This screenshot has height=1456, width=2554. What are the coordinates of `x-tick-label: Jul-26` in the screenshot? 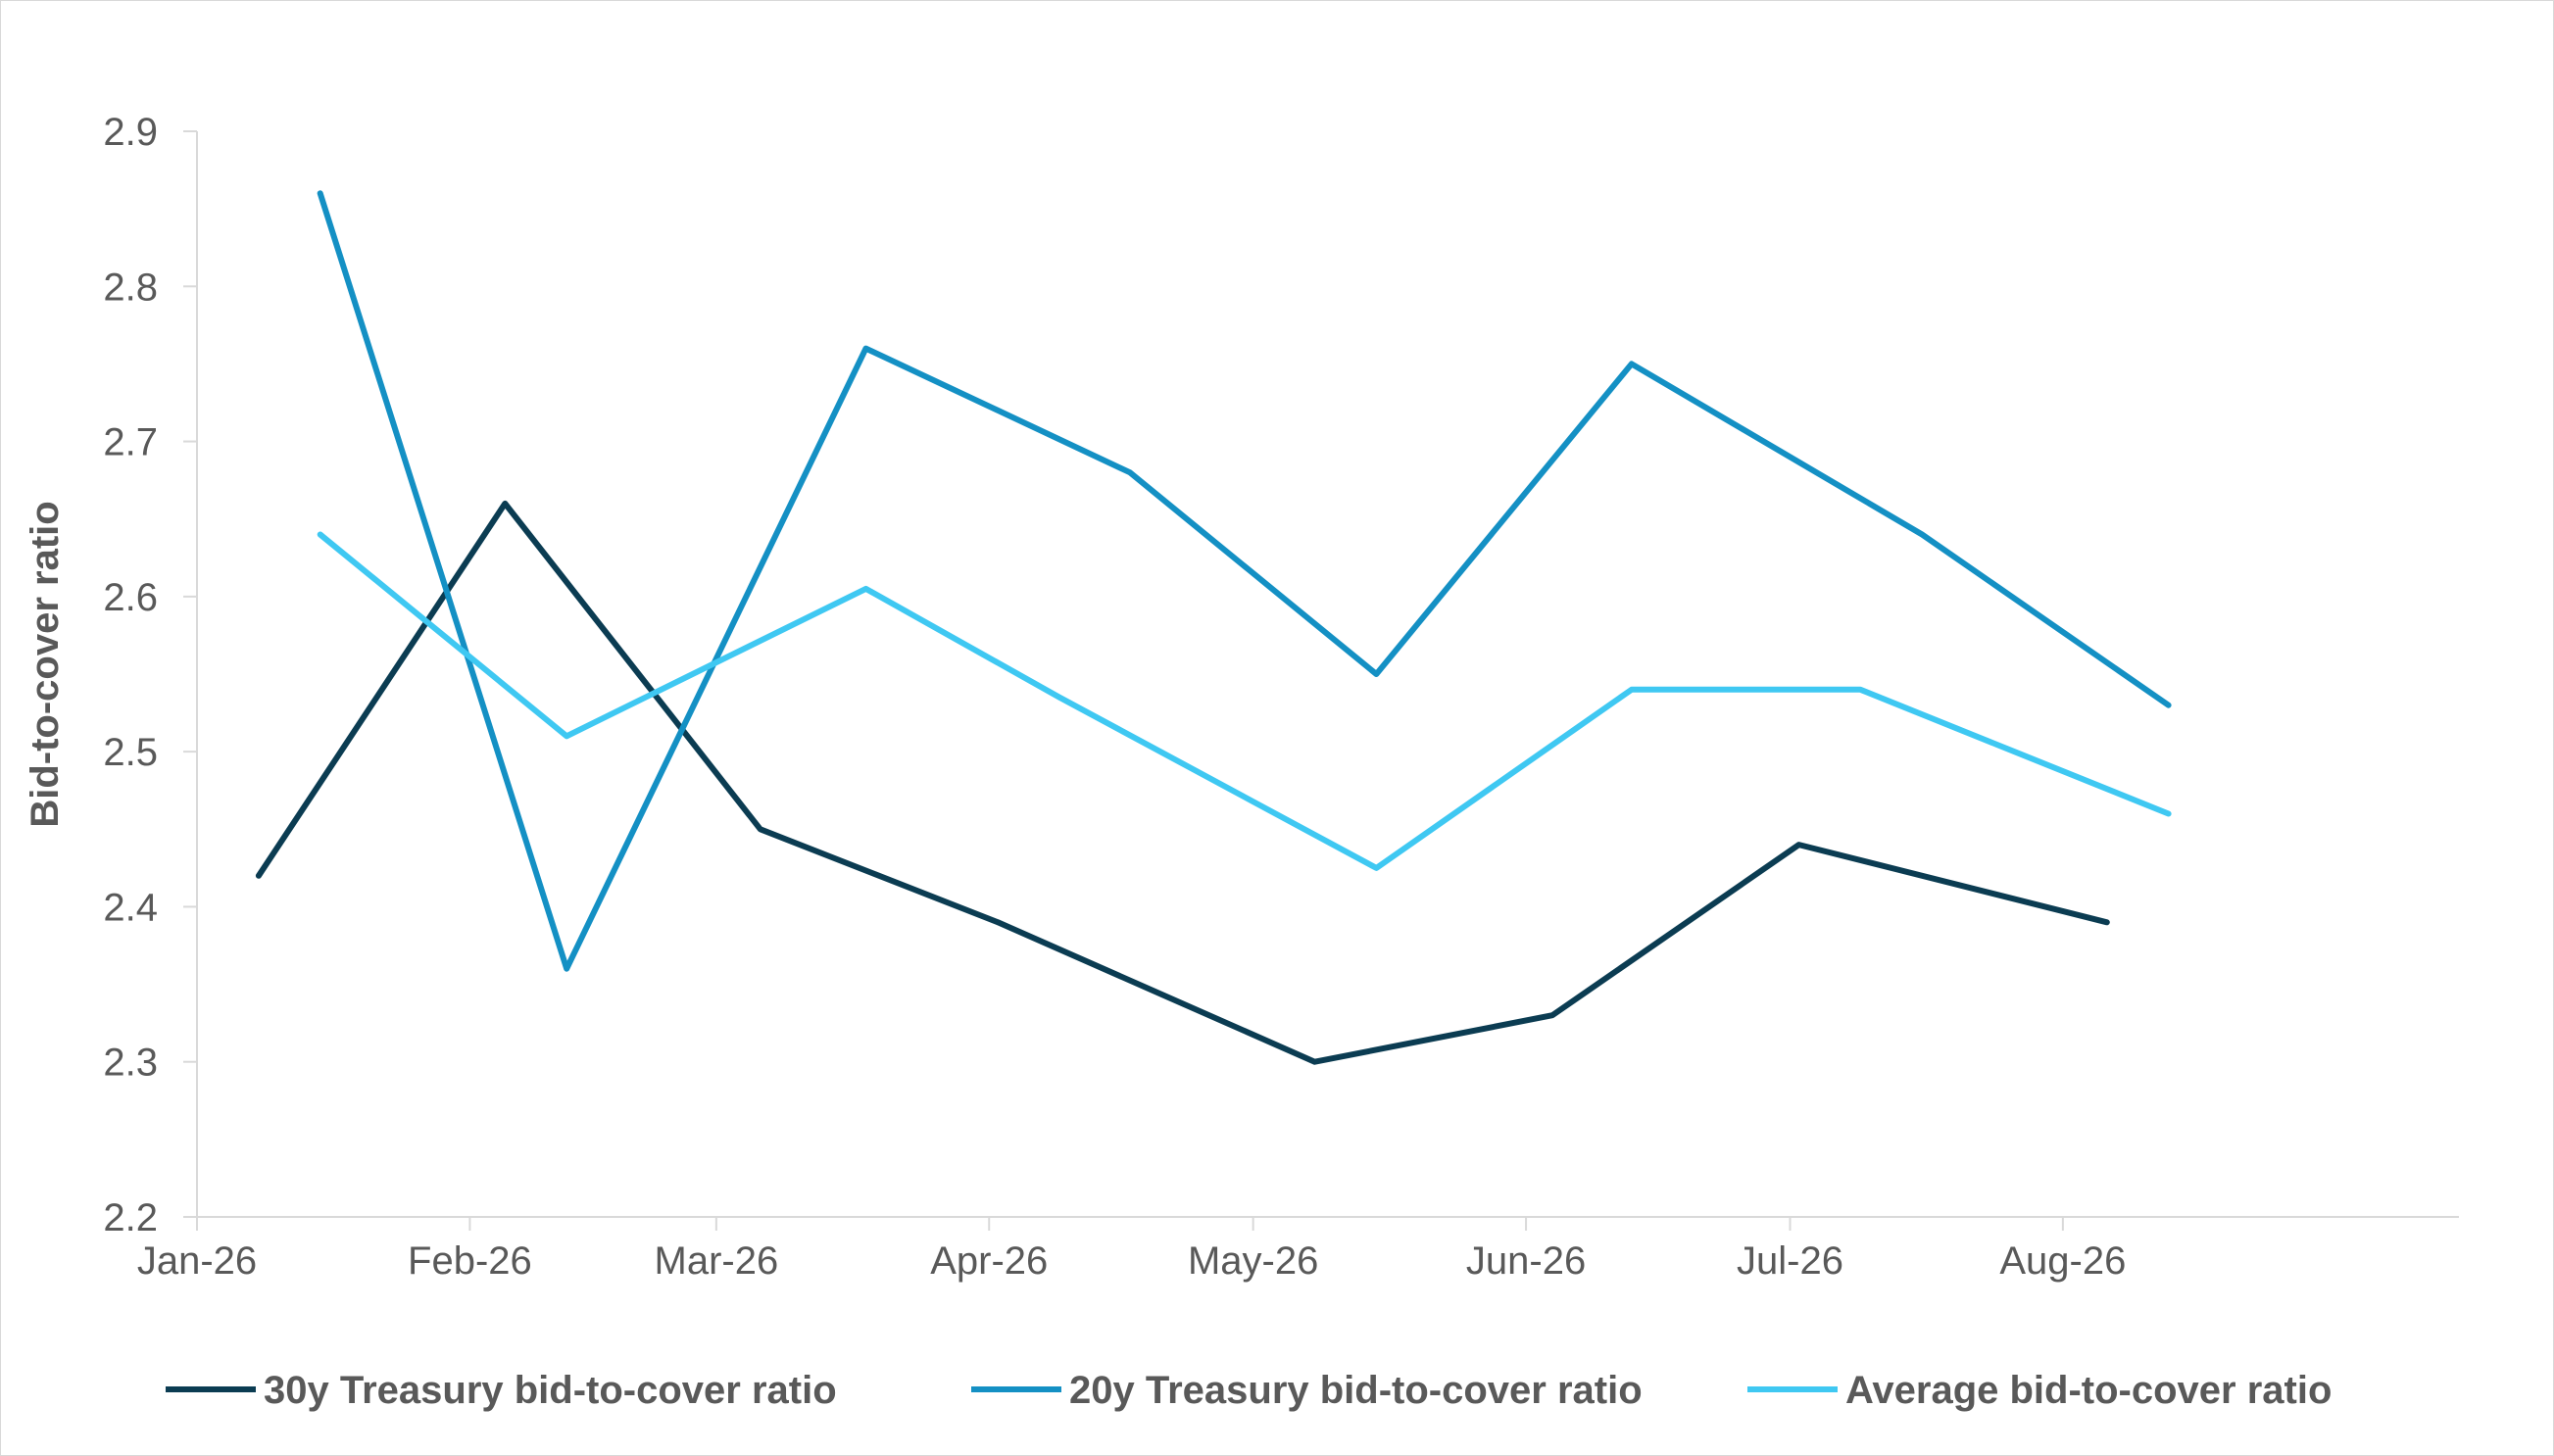 It's located at (1790, 1261).